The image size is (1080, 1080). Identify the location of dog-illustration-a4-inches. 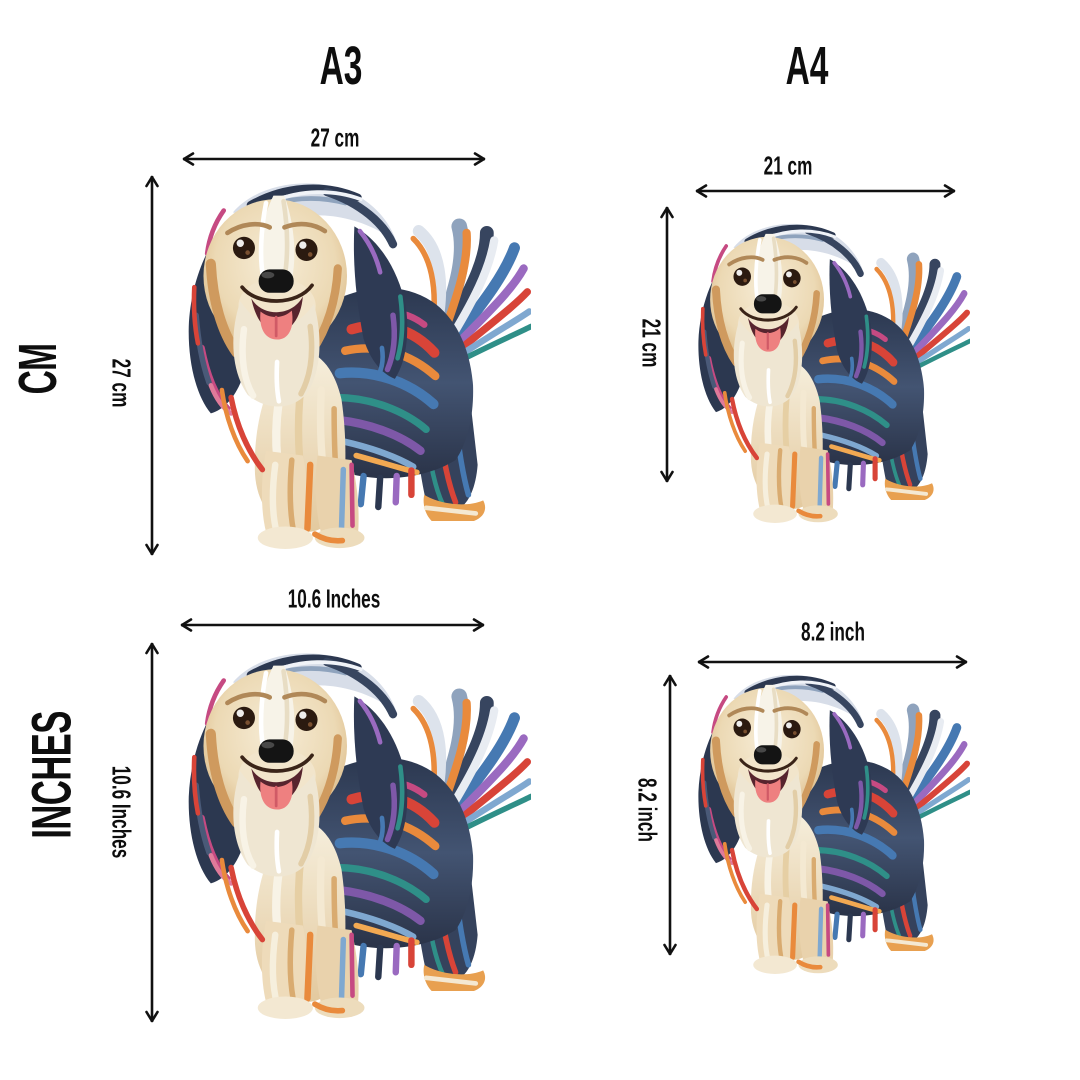
(824, 821).